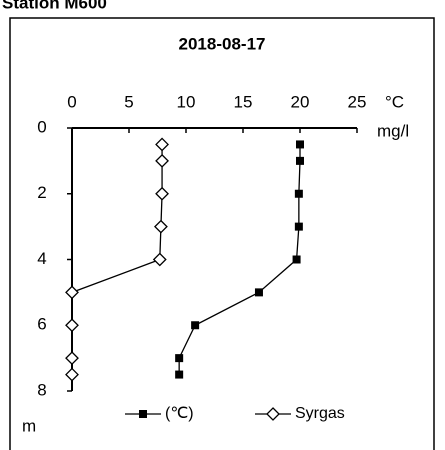  What do you see at coordinates (41, 126) in the screenshot?
I see `y-tick-label: 0` at bounding box center [41, 126].